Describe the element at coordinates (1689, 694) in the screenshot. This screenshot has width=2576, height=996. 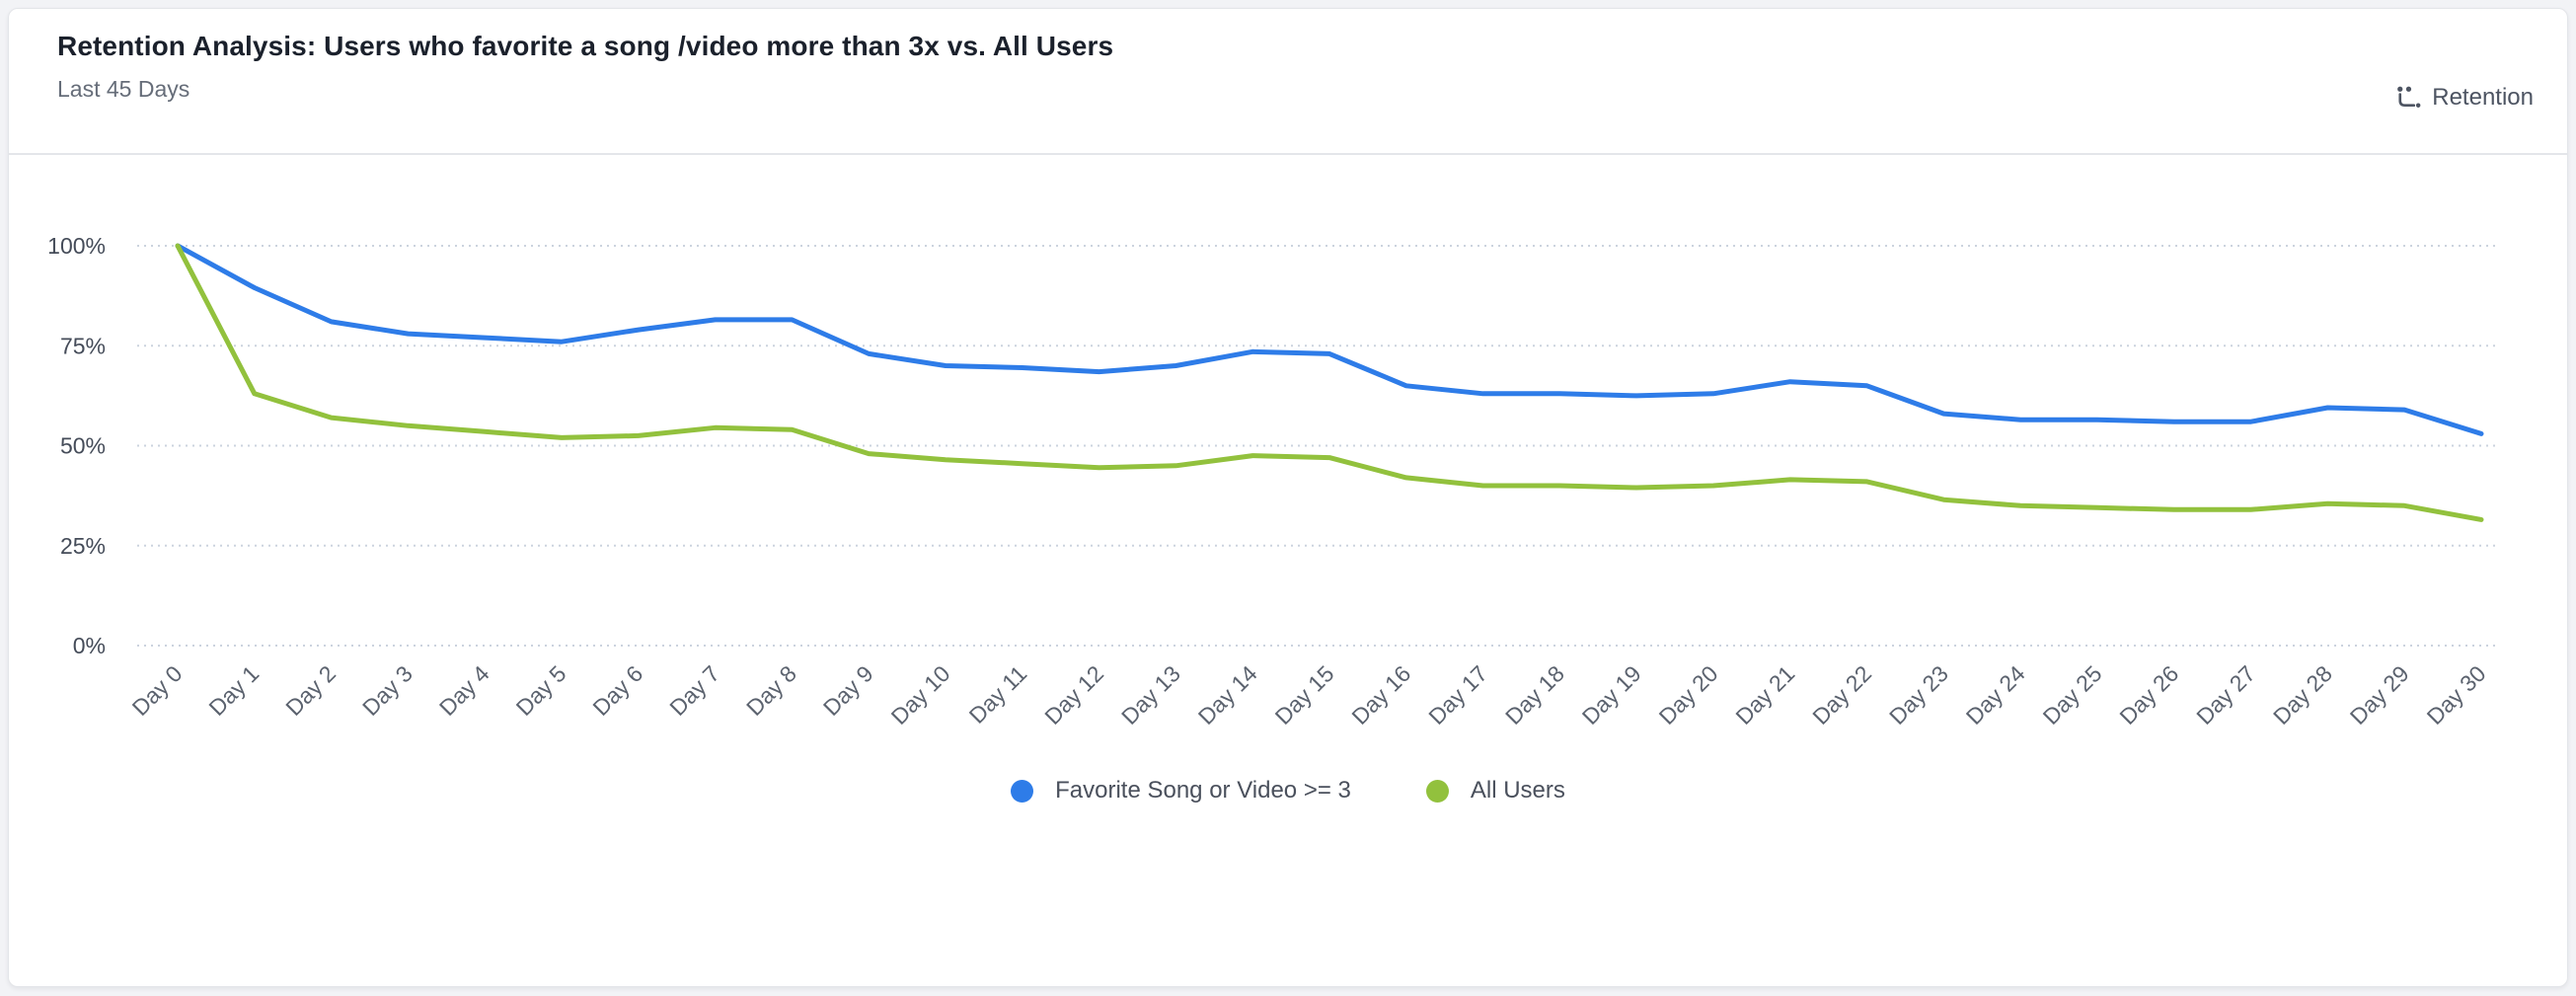
I see `x-axis-tick-label: Day 20` at that location.